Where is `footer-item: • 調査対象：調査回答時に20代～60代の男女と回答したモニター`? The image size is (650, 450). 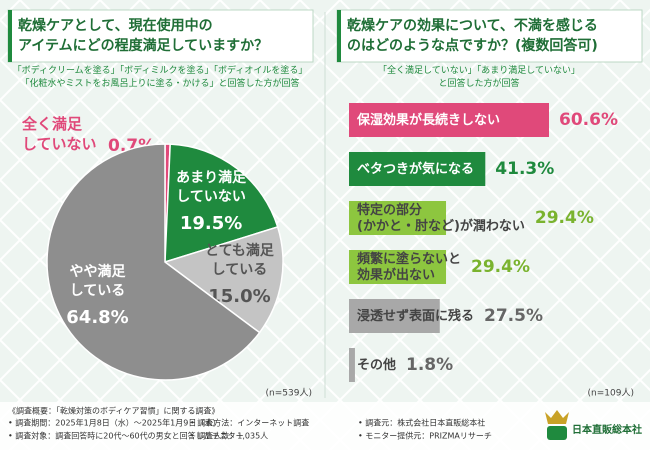
footer-item: • 調査対象：調査回答時に20代～60代の男女と回答したモニター is located at coordinates (126, 436).